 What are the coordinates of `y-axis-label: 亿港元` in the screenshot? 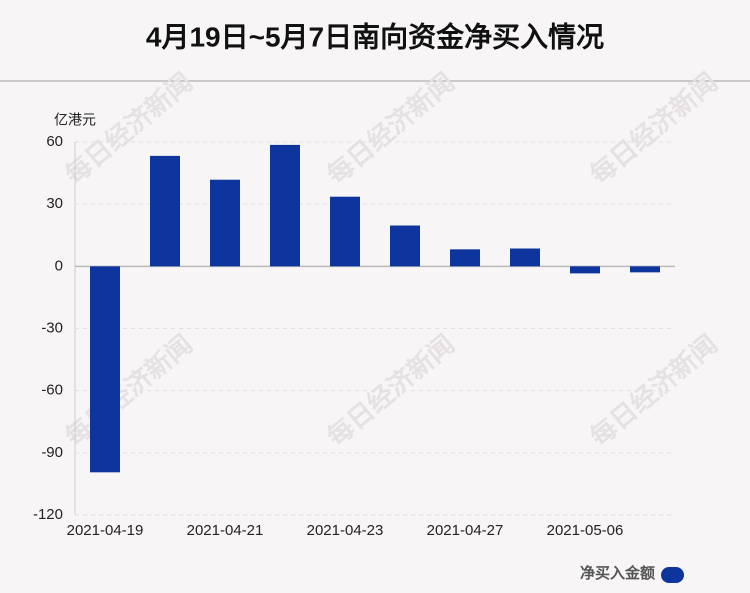 It's located at (75, 120).